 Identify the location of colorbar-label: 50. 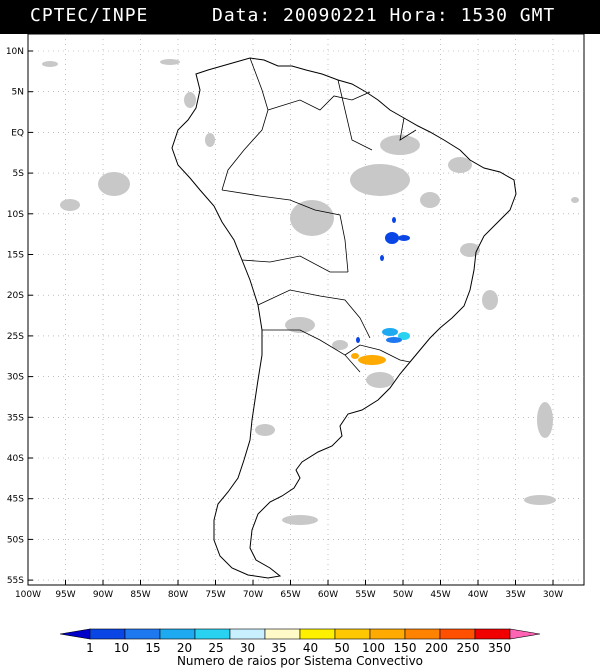
(341, 648).